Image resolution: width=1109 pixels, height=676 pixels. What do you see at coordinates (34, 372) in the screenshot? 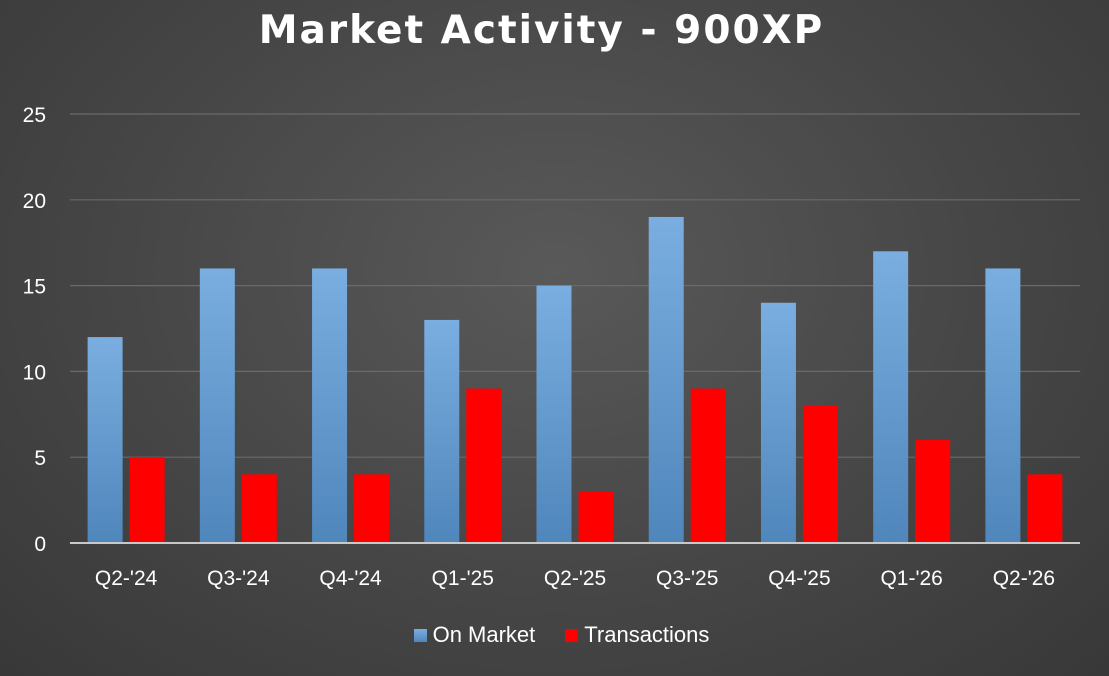
I see `y-tick-label: 10` at bounding box center [34, 372].